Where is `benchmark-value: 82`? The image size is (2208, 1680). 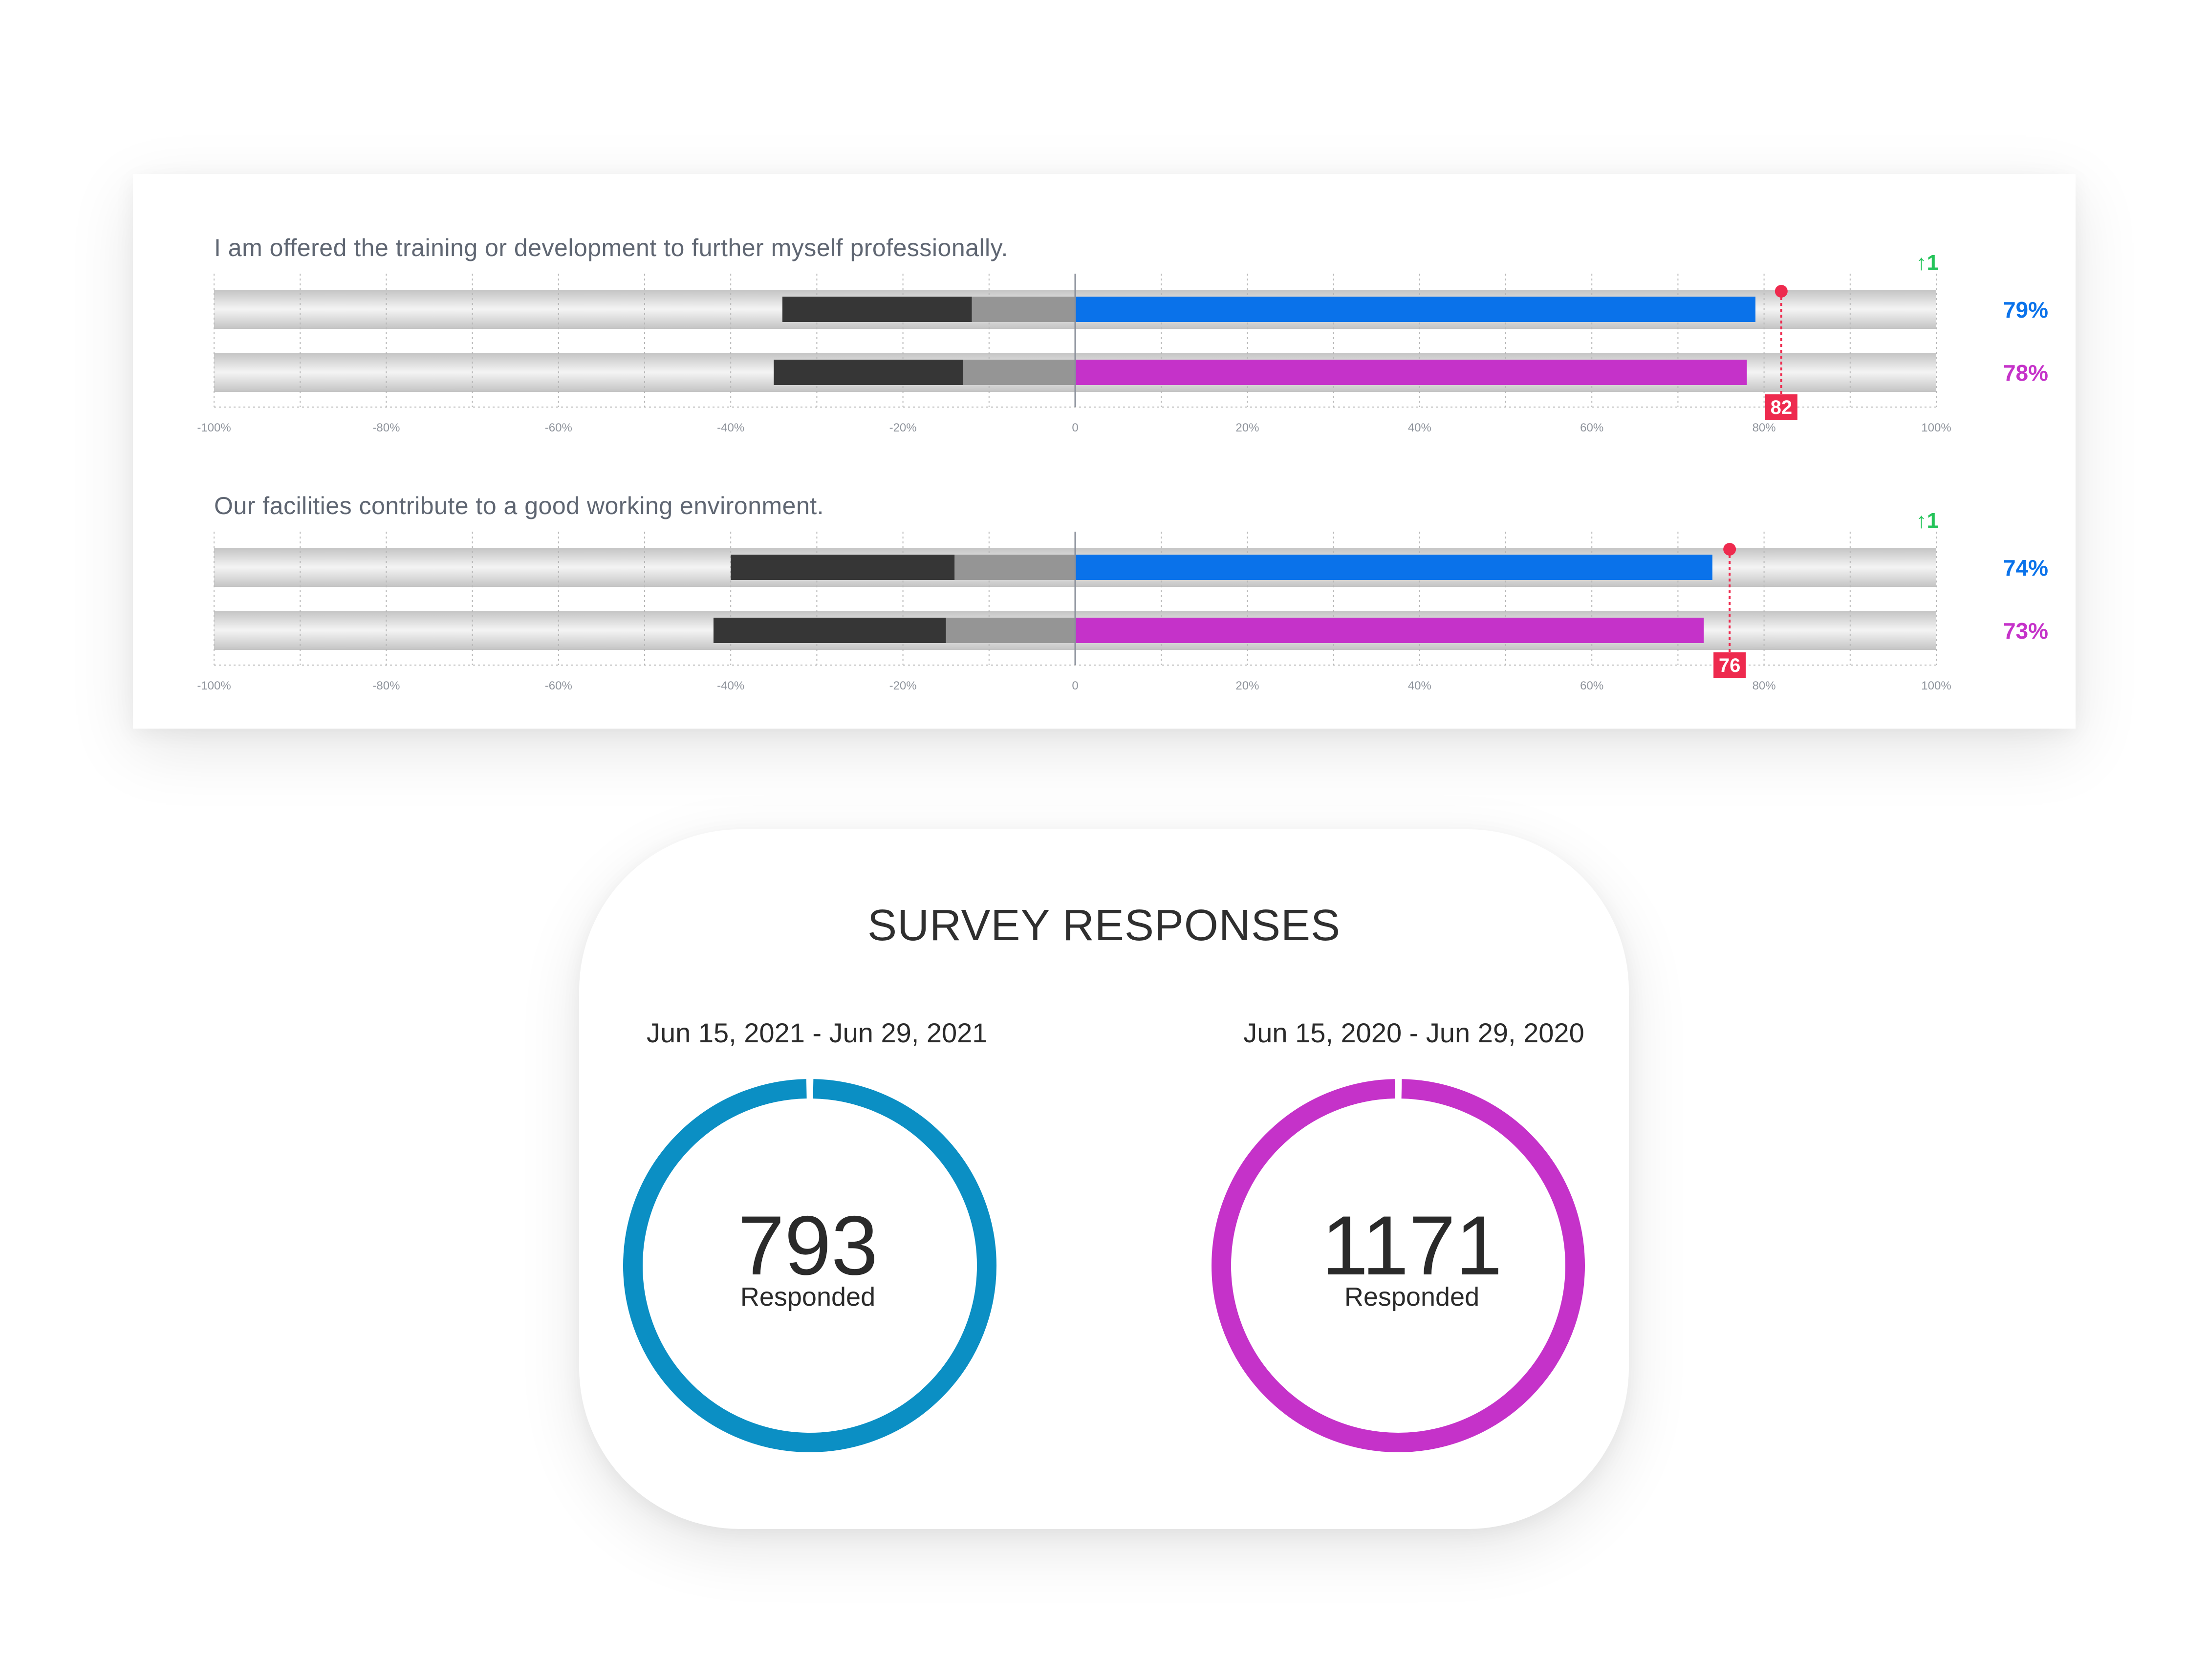
benchmark-value: 82 is located at coordinates (1782, 407).